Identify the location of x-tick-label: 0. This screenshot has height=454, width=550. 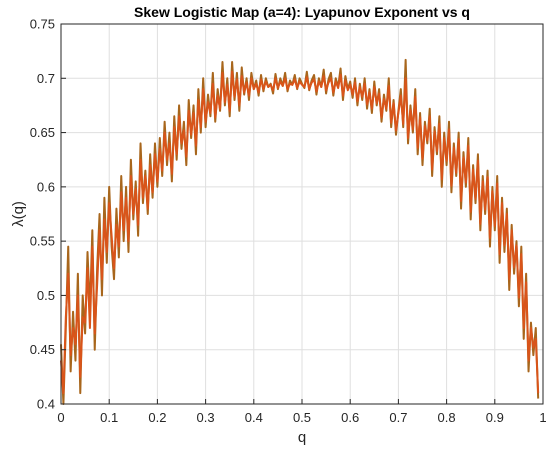
(60, 417).